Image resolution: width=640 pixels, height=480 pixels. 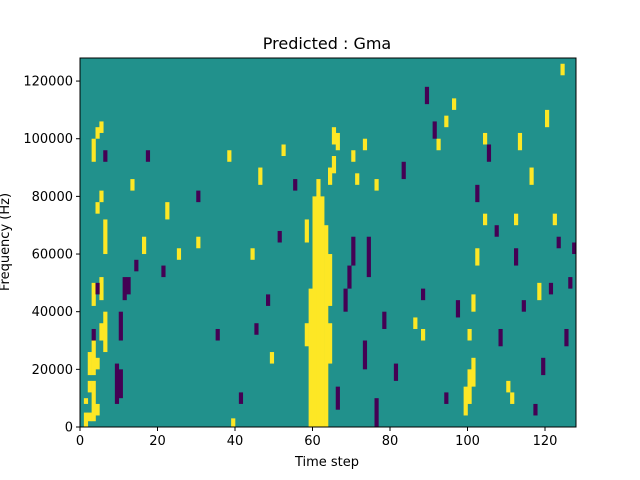 I want to click on x-tick-label: 0, so click(x=80, y=441).